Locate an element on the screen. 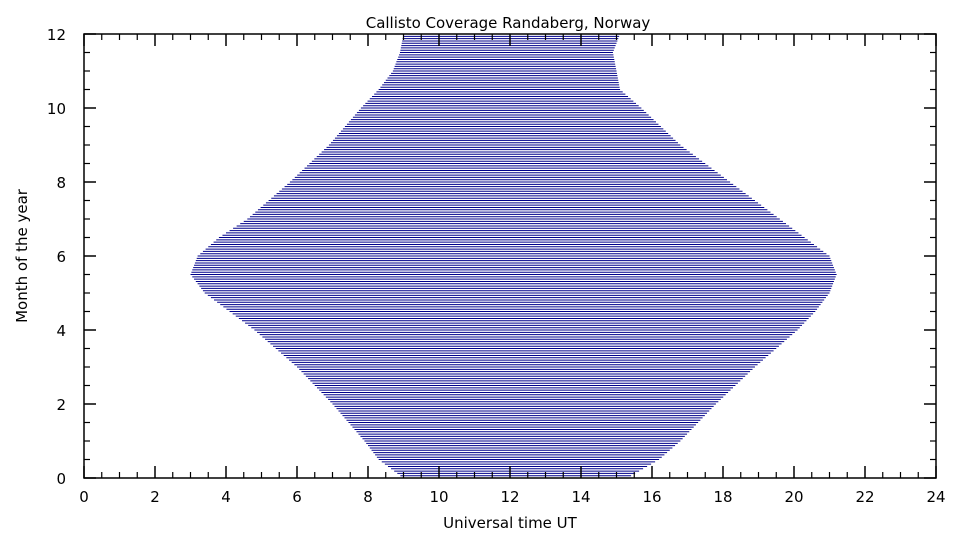 This screenshot has width=960, height=540. x-tick-label: 22 is located at coordinates (864, 497).